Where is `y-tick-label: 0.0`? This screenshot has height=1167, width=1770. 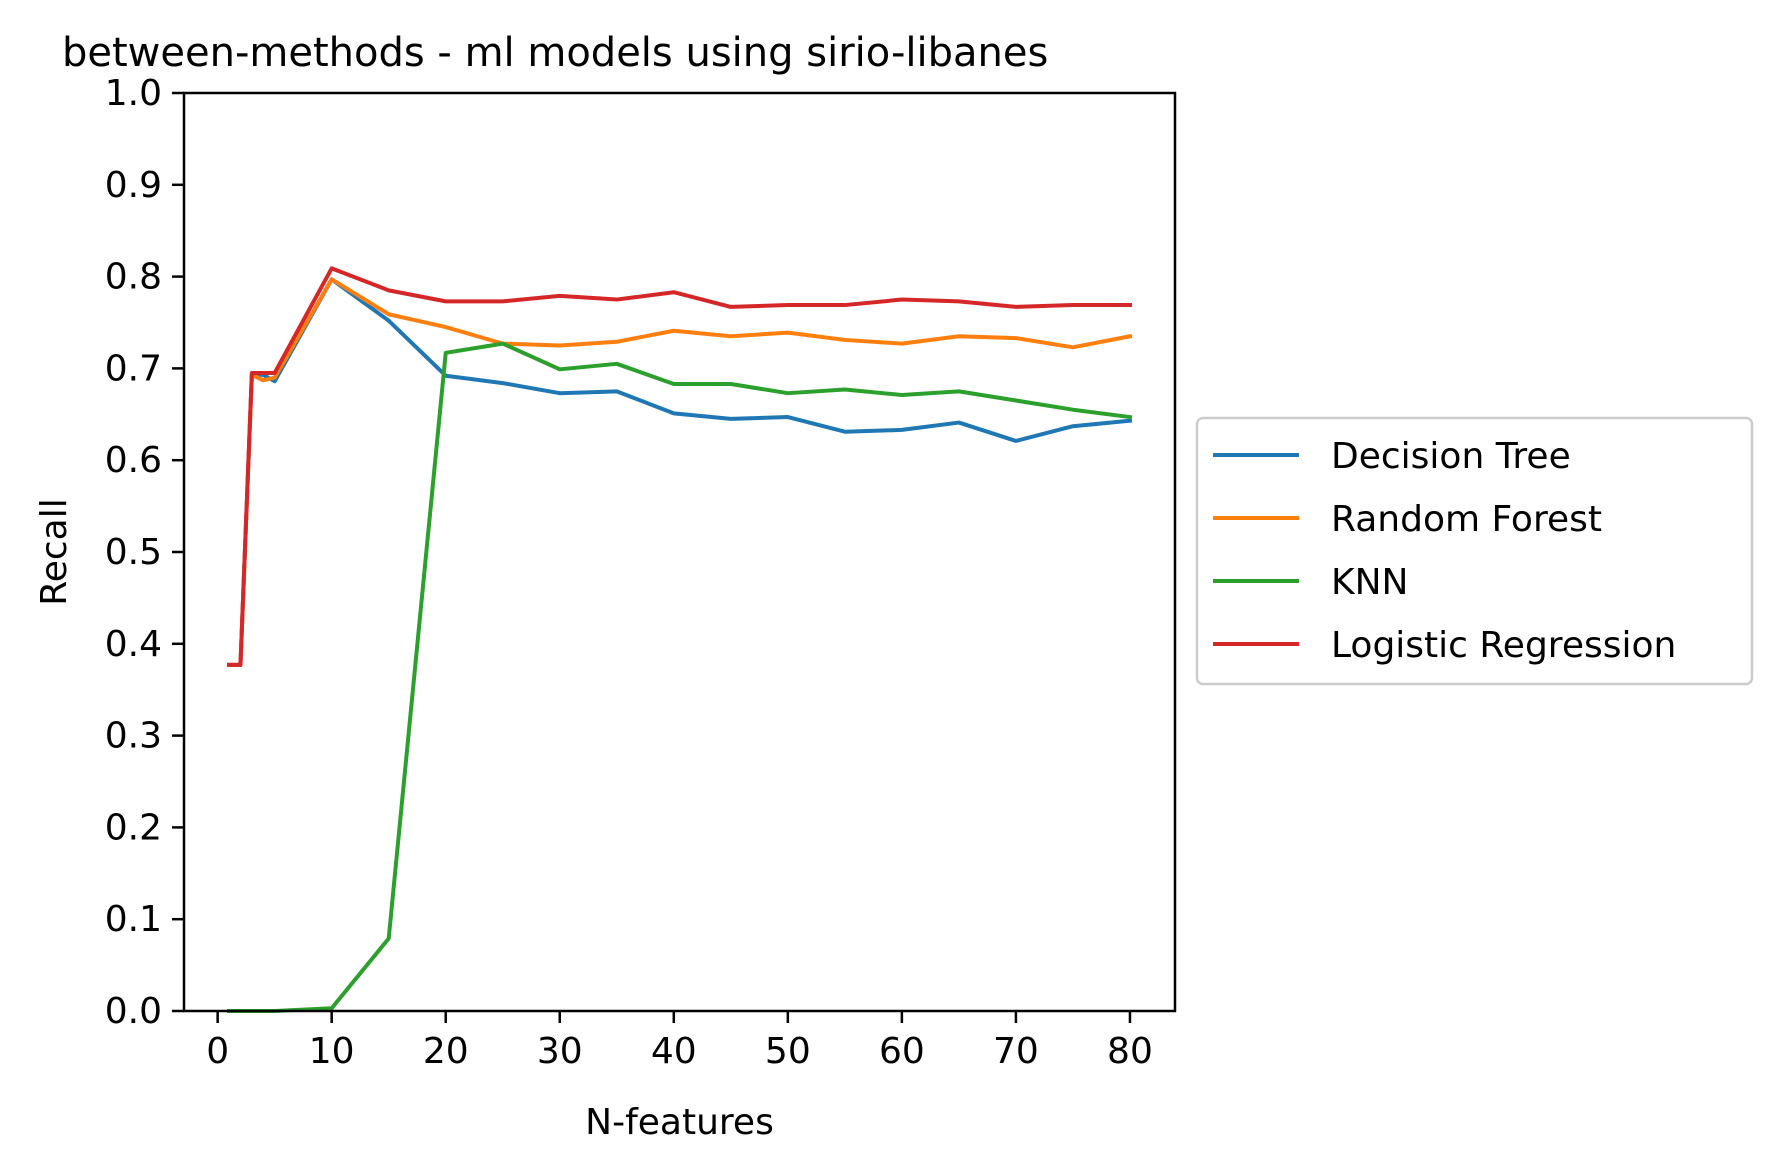 y-tick-label: 0.0 is located at coordinates (133, 1011).